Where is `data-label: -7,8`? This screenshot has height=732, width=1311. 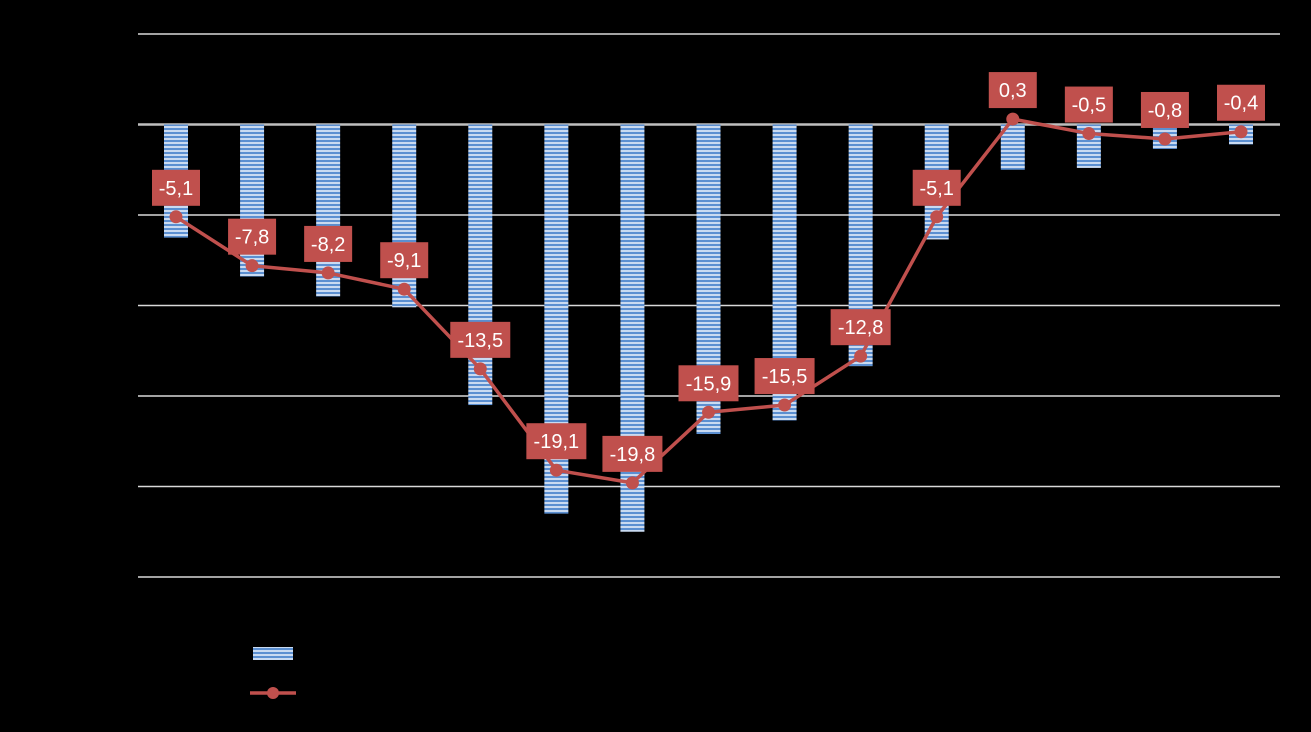 data-label: -7,8 is located at coordinates (252, 236).